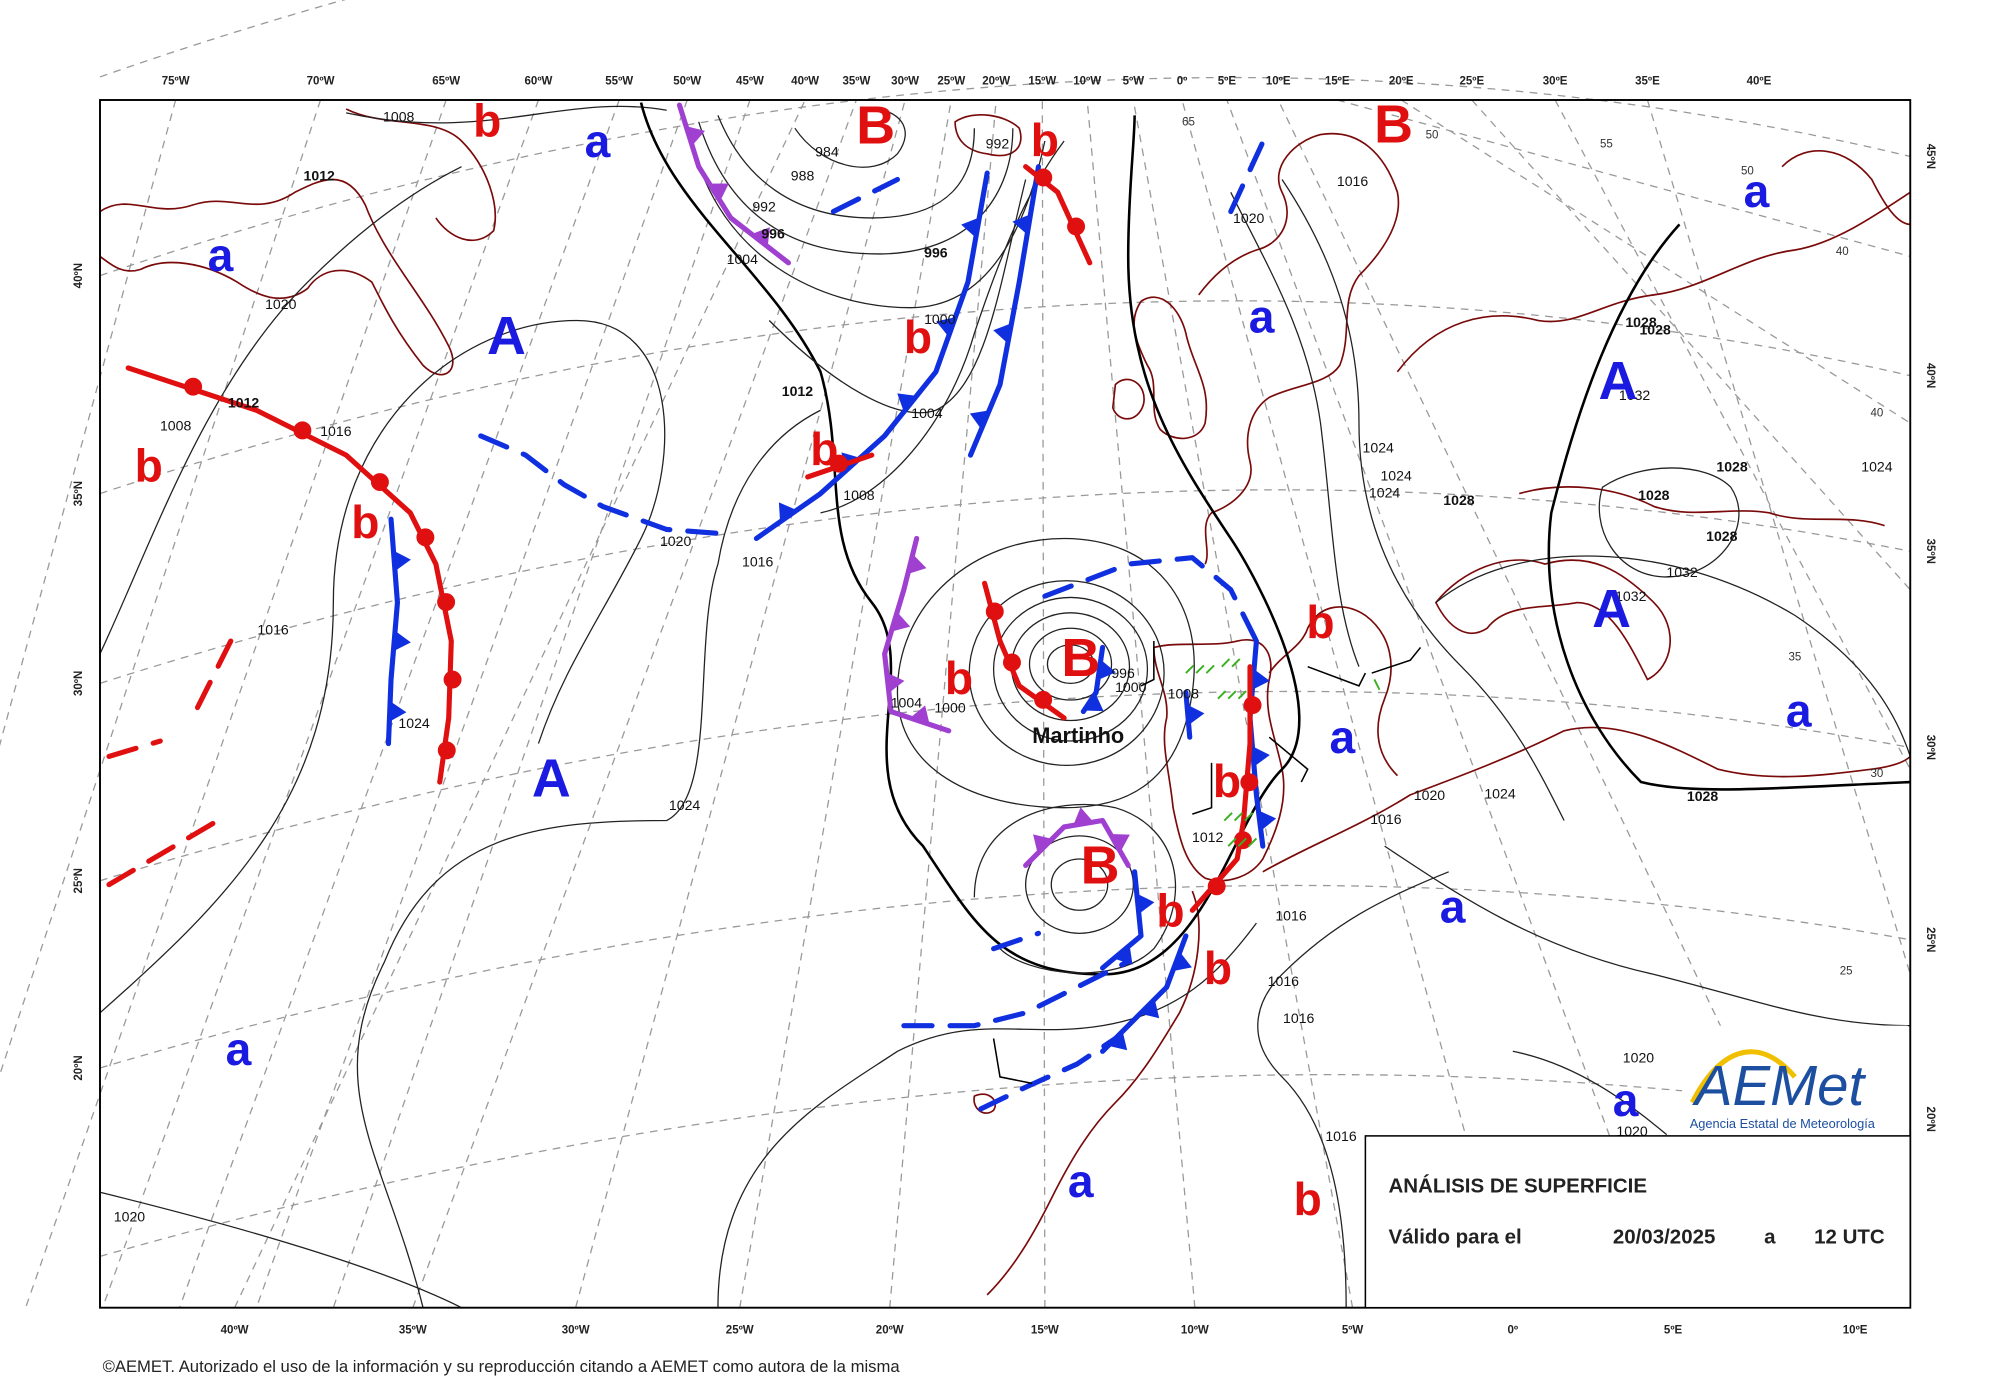 This screenshot has height=1400, width=2000. I want to click on isobar-label: 1020, so click(676, 541).